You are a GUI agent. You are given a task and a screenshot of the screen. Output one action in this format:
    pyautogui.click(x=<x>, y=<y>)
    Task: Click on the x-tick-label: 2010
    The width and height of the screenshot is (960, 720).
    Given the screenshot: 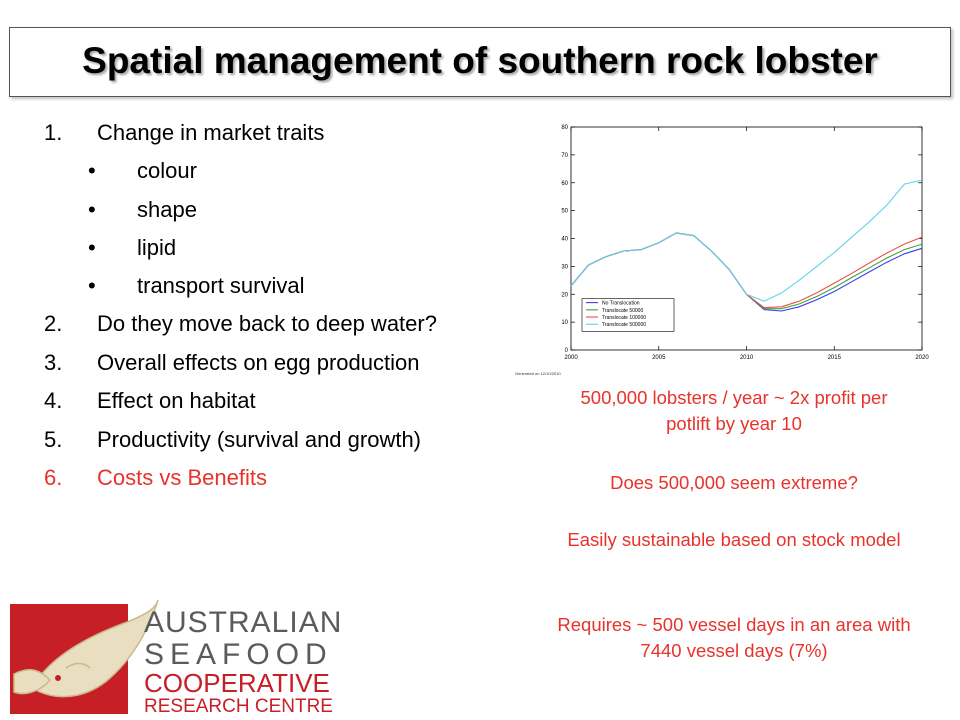 What is the action you would take?
    pyautogui.click(x=747, y=358)
    